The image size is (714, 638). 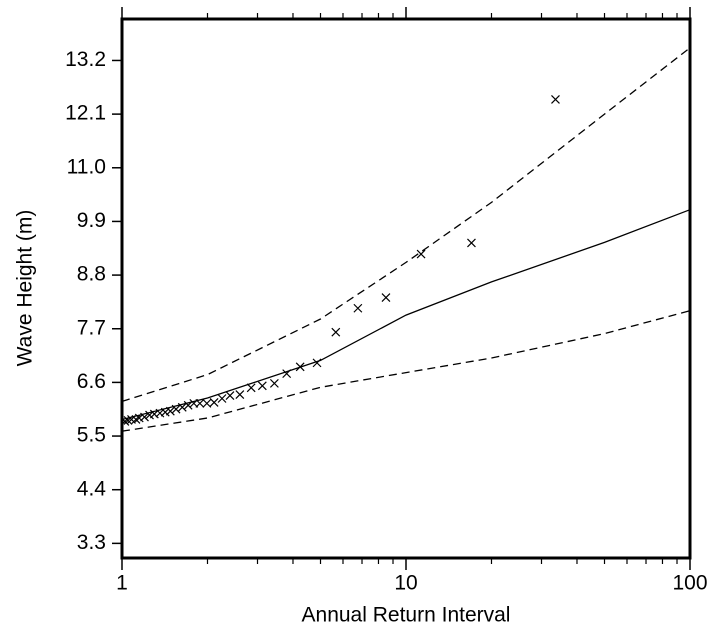 What do you see at coordinates (91, 542) in the screenshot?
I see `y-tick-label: 3.3` at bounding box center [91, 542].